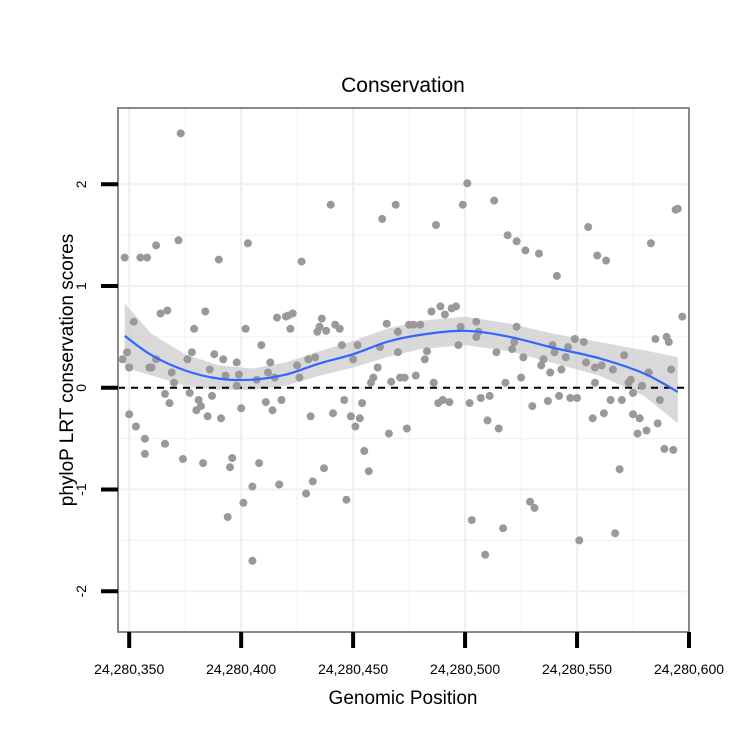  What do you see at coordinates (81, 388) in the screenshot?
I see `y-tick-label: 0` at bounding box center [81, 388].